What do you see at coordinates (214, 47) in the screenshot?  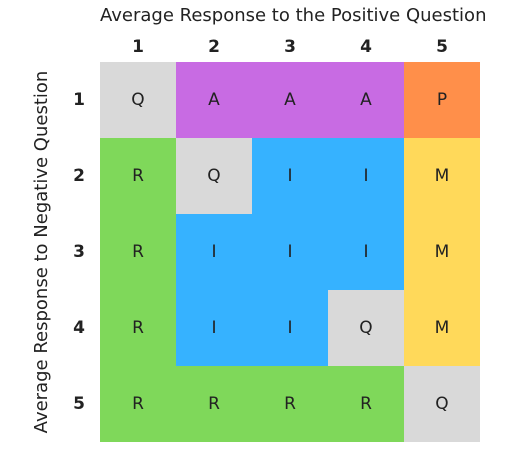 I see `column-header: 2` at bounding box center [214, 47].